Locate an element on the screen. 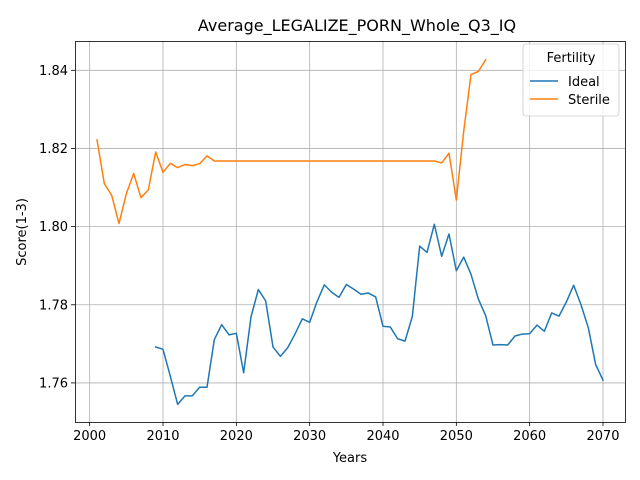 The height and width of the screenshot is (480, 640). x-tick-label: 2000 is located at coordinates (89, 436).